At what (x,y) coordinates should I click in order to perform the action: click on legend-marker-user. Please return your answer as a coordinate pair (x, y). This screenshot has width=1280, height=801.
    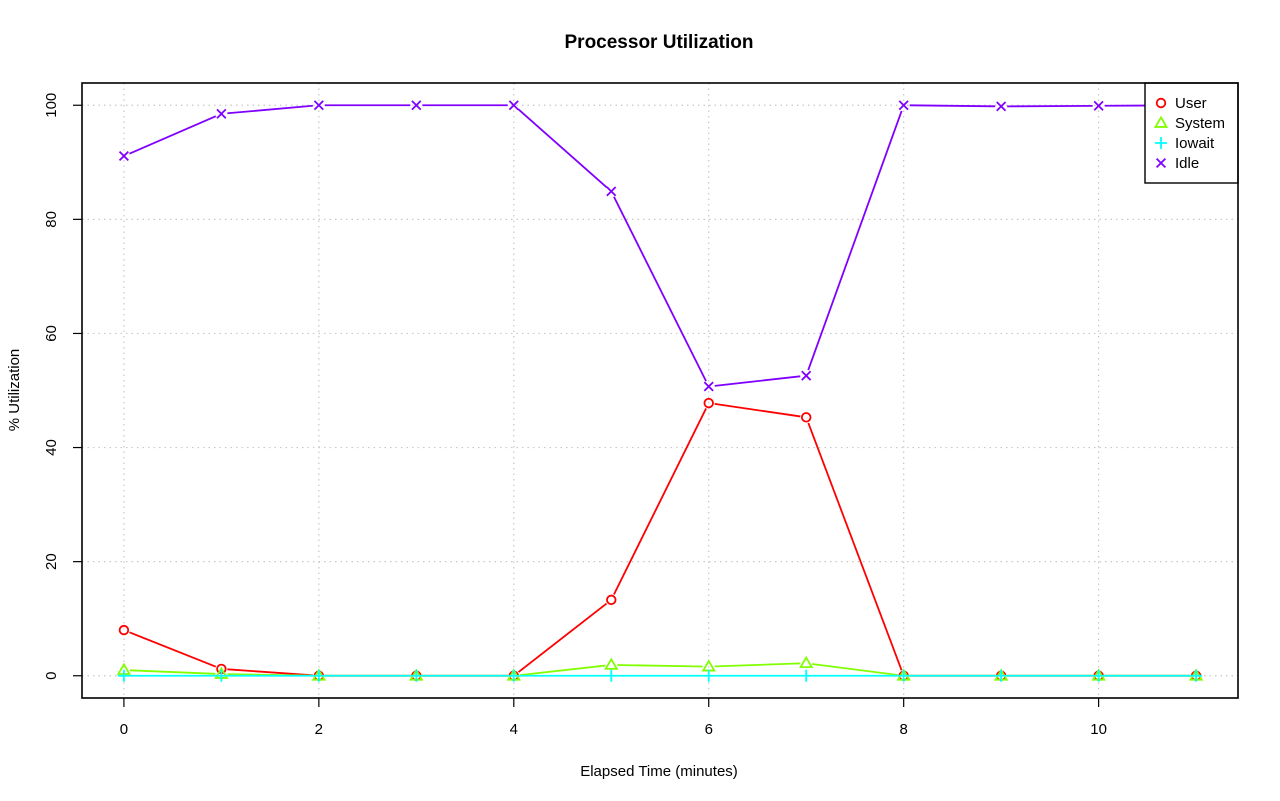
    Looking at the image, I should click on (1161, 103).